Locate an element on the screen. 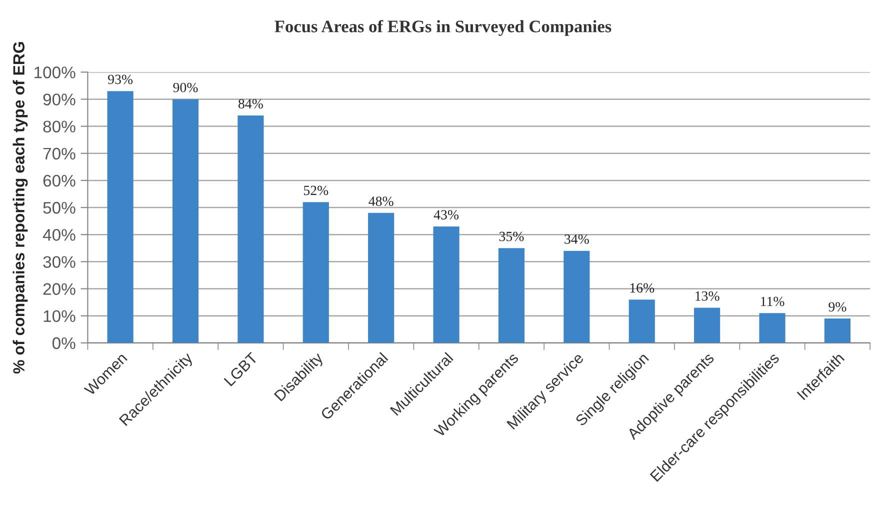 The image size is (886, 508). data-label: 52% is located at coordinates (316, 191).